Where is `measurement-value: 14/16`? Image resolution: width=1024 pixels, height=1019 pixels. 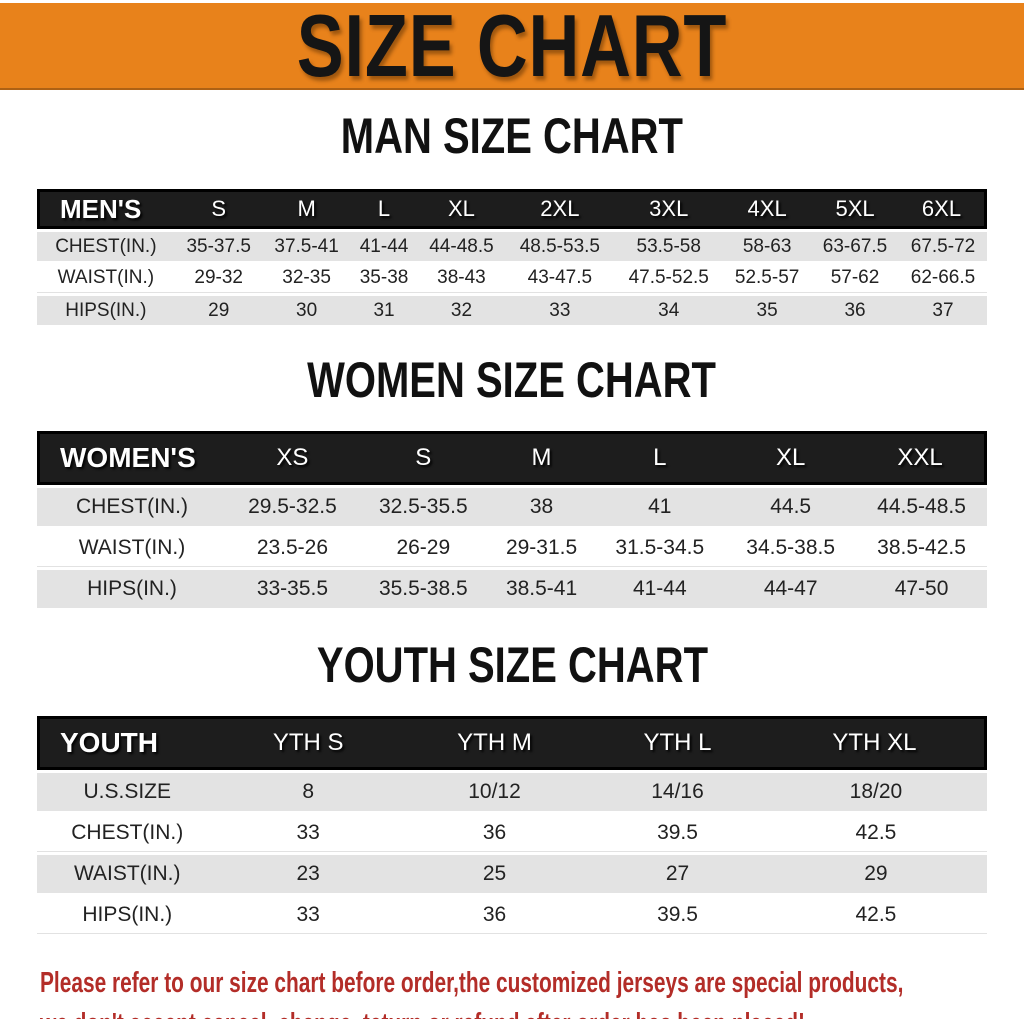
measurement-value: 14/16 is located at coordinates (677, 792).